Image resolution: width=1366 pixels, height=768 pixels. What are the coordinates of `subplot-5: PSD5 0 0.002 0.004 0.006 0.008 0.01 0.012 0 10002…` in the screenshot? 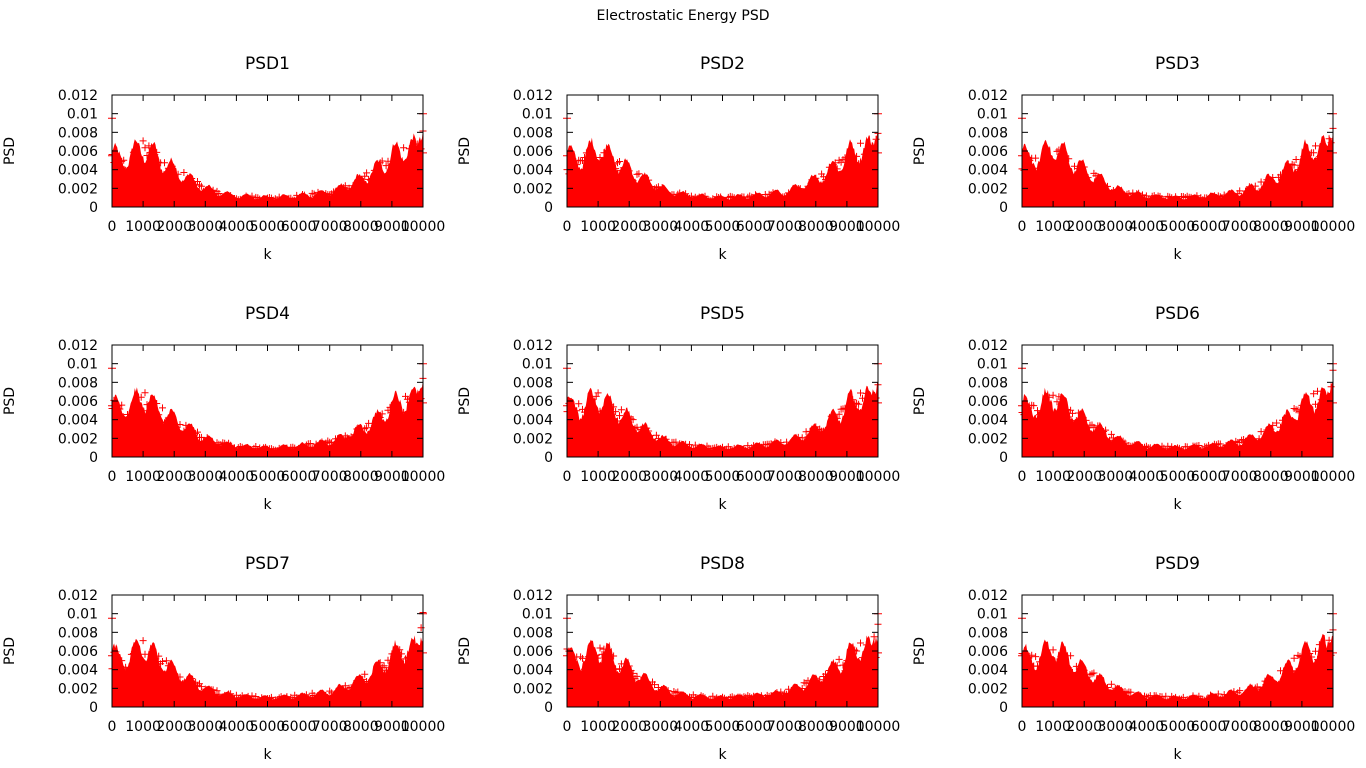 It's located at (678, 408).